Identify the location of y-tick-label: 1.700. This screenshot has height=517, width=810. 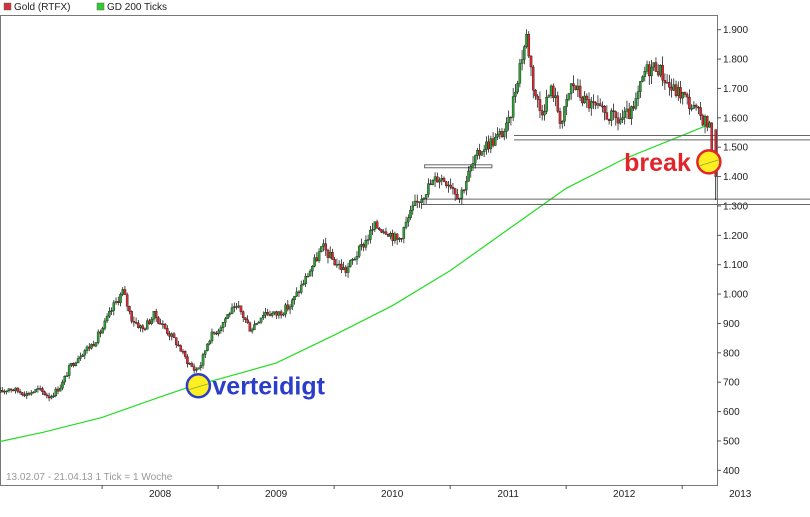
(735, 89).